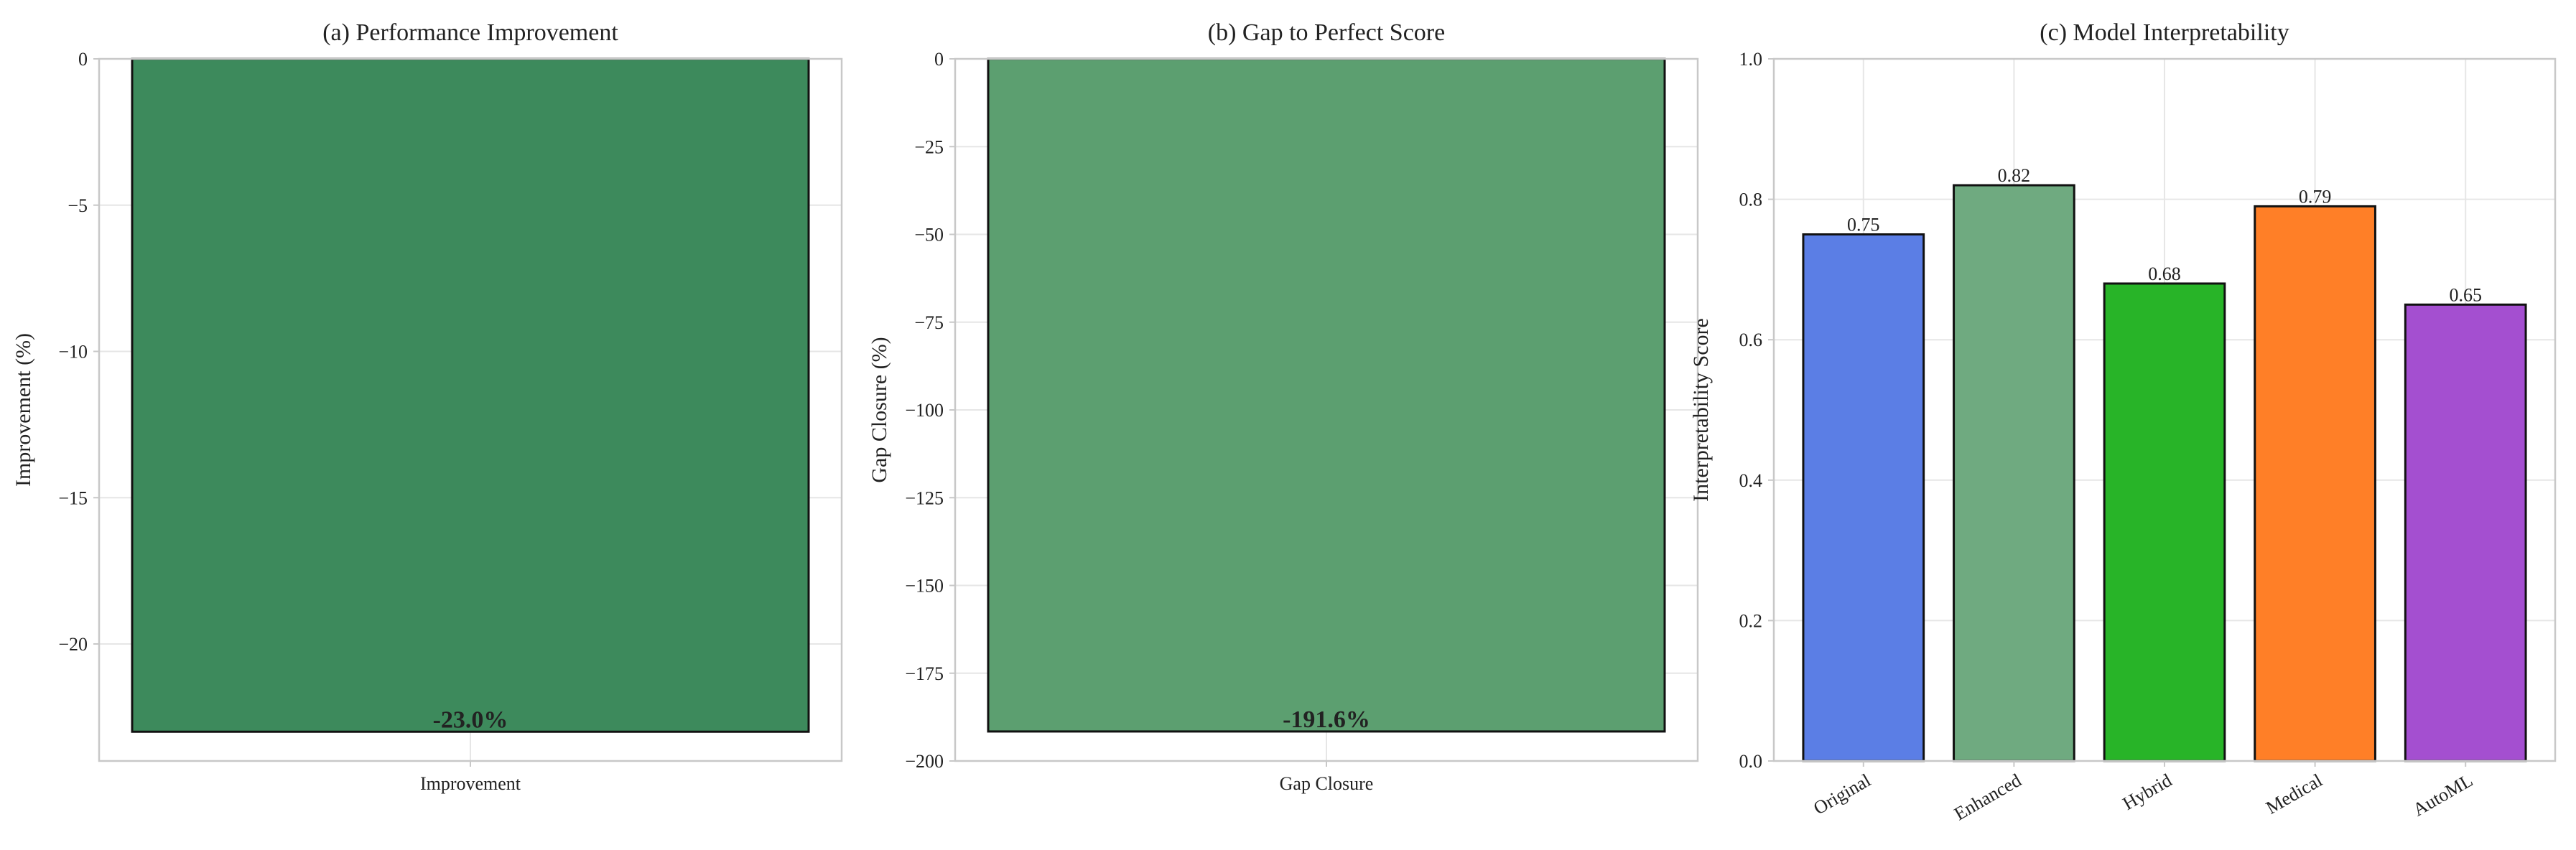  Describe the element at coordinates (2164, 32) in the screenshot. I see `chart-title: (c) Model Interpretability` at that location.